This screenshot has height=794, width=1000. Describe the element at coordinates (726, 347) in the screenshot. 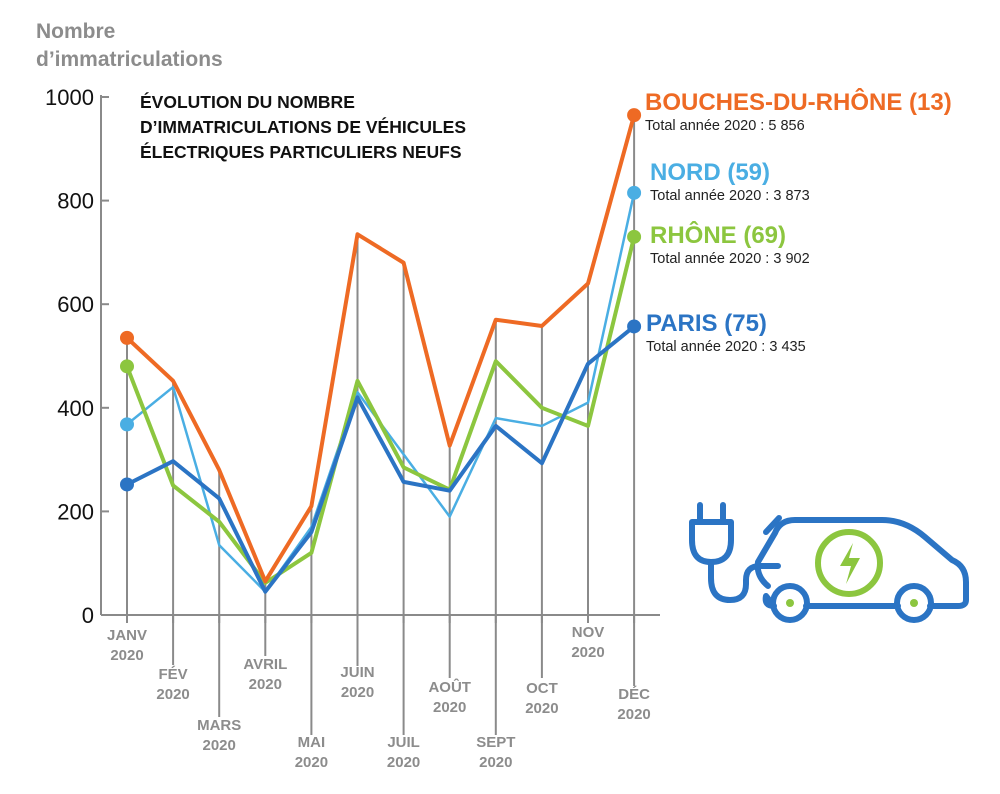

I see `legend-total: Total année 2020 : 3 435` at that location.